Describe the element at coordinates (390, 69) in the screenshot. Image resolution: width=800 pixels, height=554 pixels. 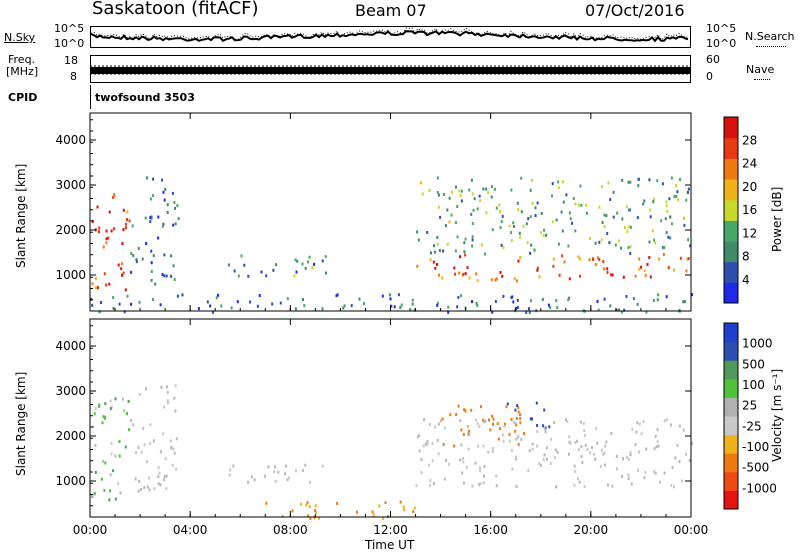
I see `freq-strip-frame` at that location.